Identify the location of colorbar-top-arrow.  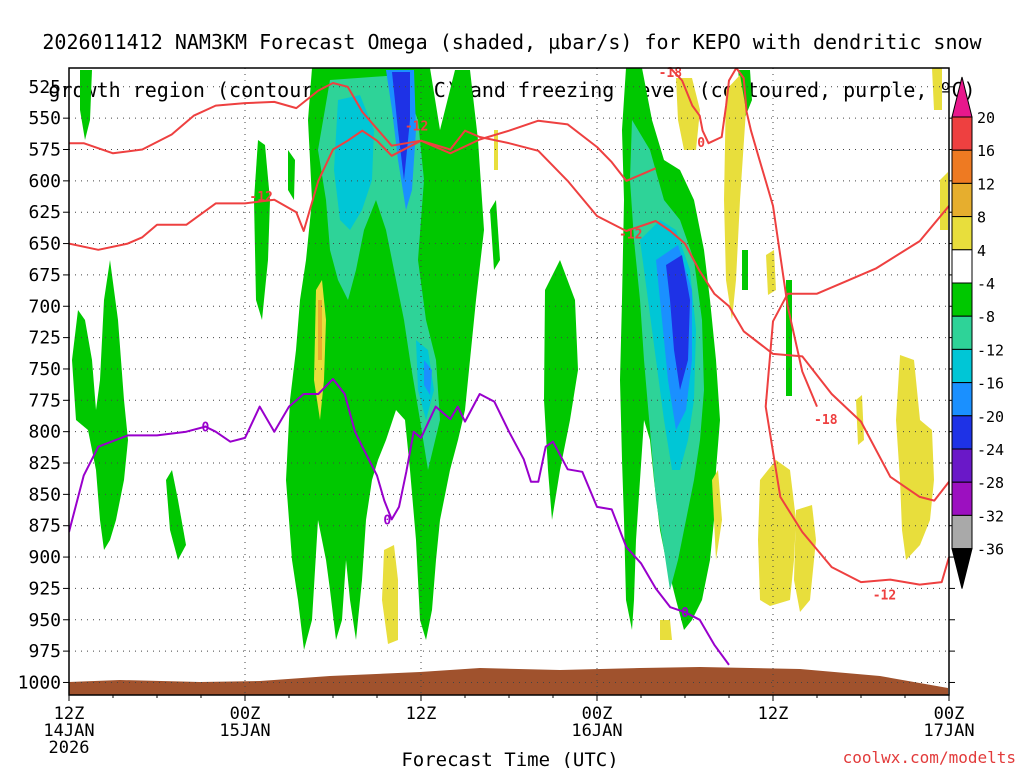
(962, 97).